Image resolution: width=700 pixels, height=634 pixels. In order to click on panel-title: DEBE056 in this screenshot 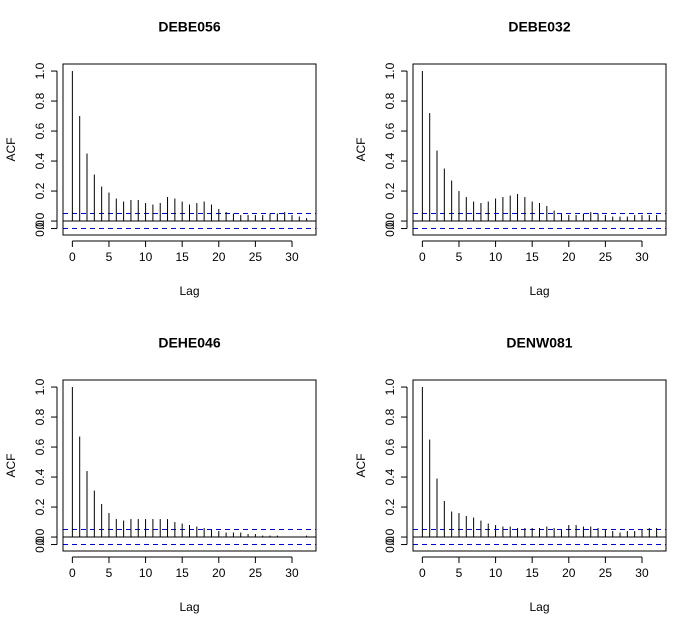, I will do `click(189, 27)`.